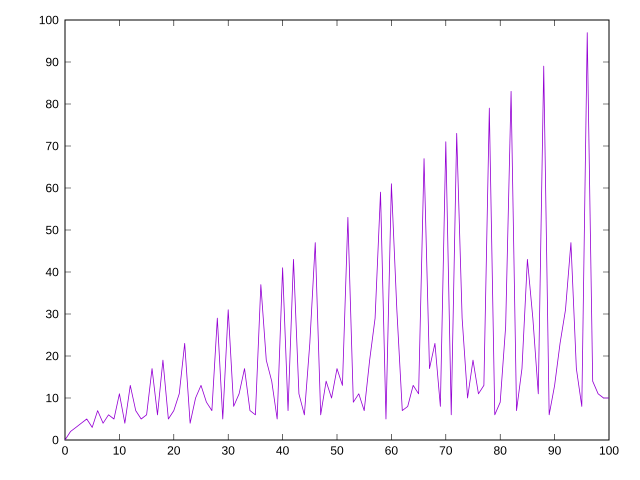 This screenshot has height=480, width=640. Describe the element at coordinates (554, 450) in the screenshot. I see `x-tick-label: 90` at that location.